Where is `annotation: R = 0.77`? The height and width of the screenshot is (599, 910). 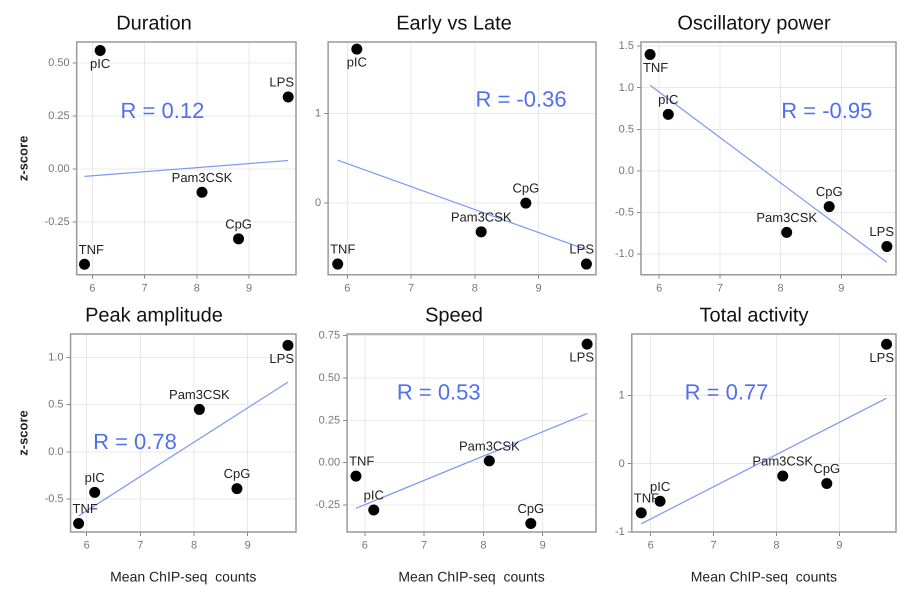
annotation: R = 0.77 is located at coordinates (726, 391).